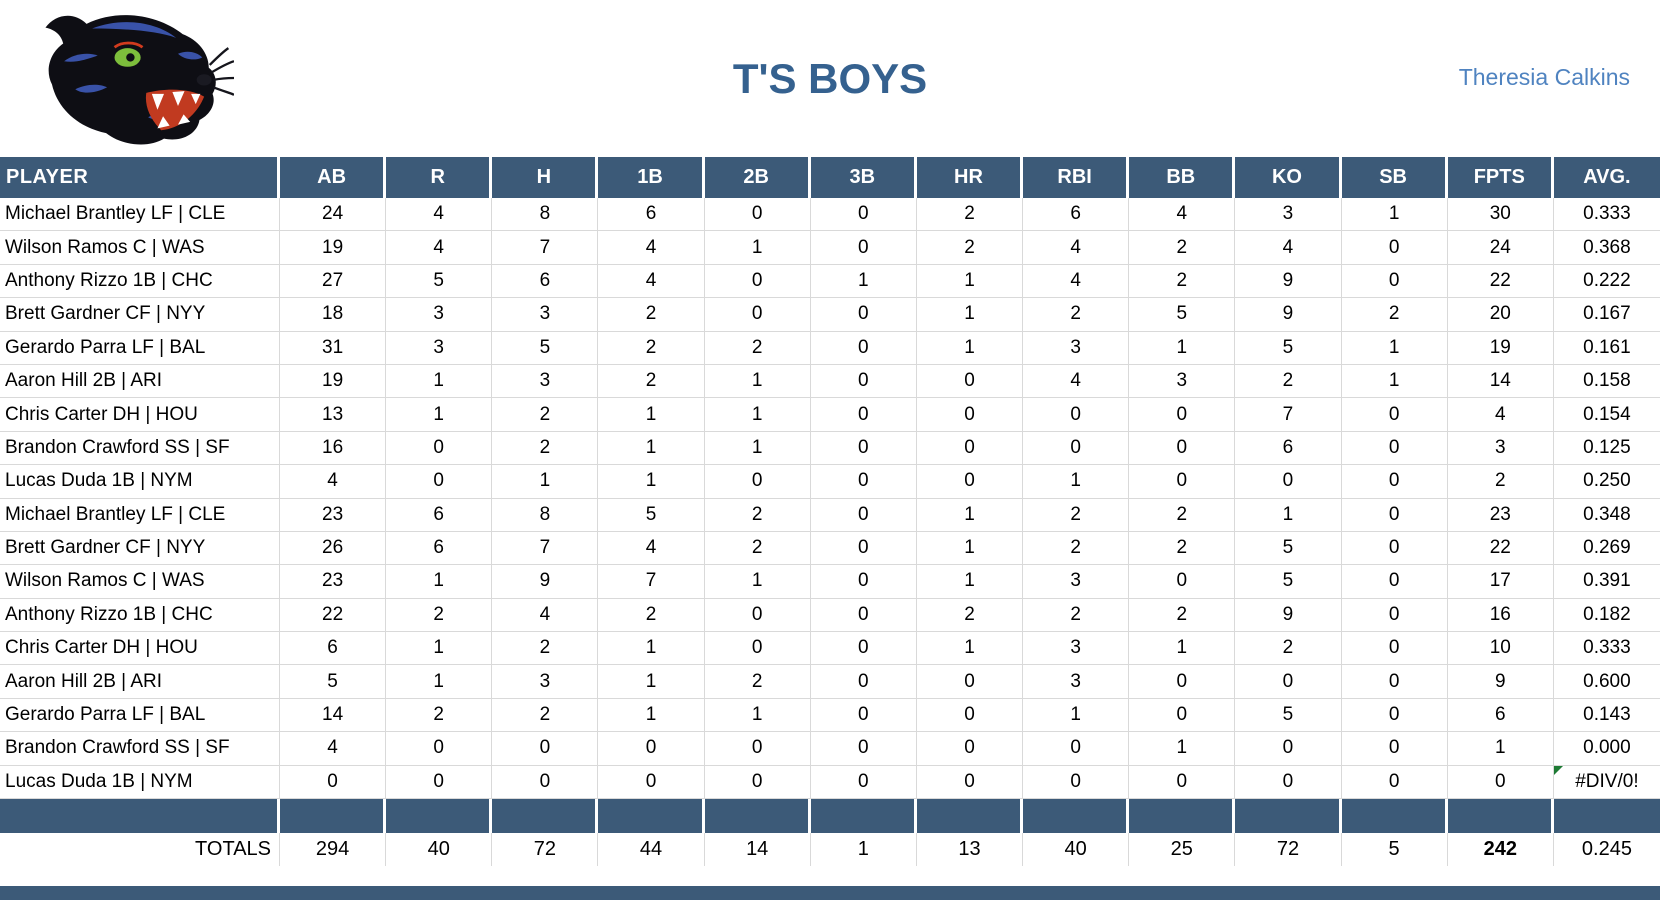 This screenshot has height=901, width=1660. Describe the element at coordinates (1606, 582) in the screenshot. I see `cell-avg: 0.391` at that location.